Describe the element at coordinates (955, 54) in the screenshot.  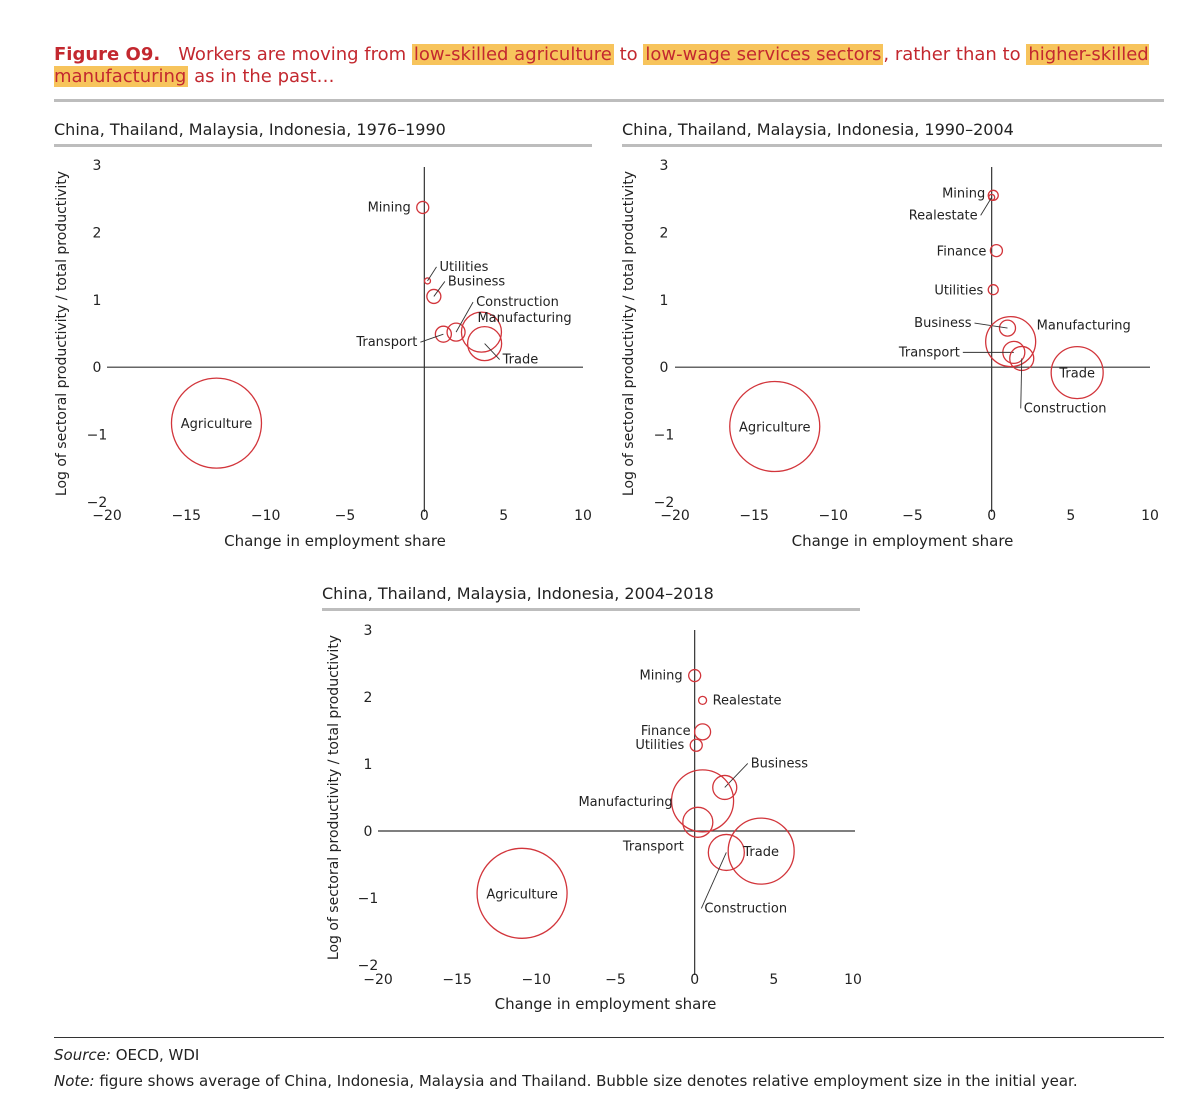
I see `title-text: , rather than to` at that location.